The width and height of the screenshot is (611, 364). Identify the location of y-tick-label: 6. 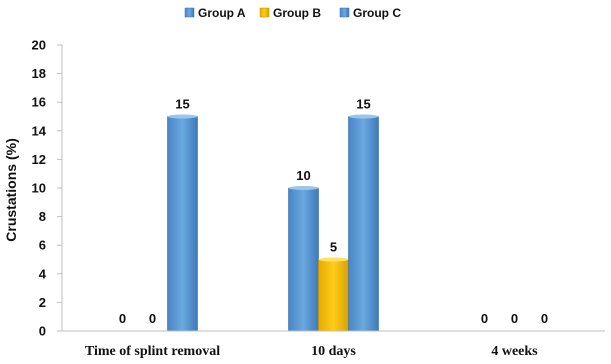
(42, 245).